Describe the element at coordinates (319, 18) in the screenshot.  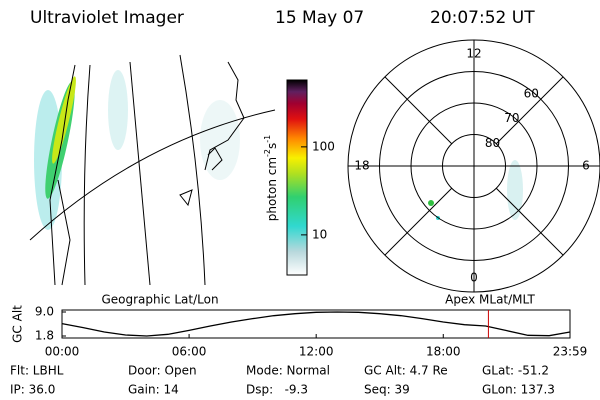
I see `date: 15 May 07` at that location.